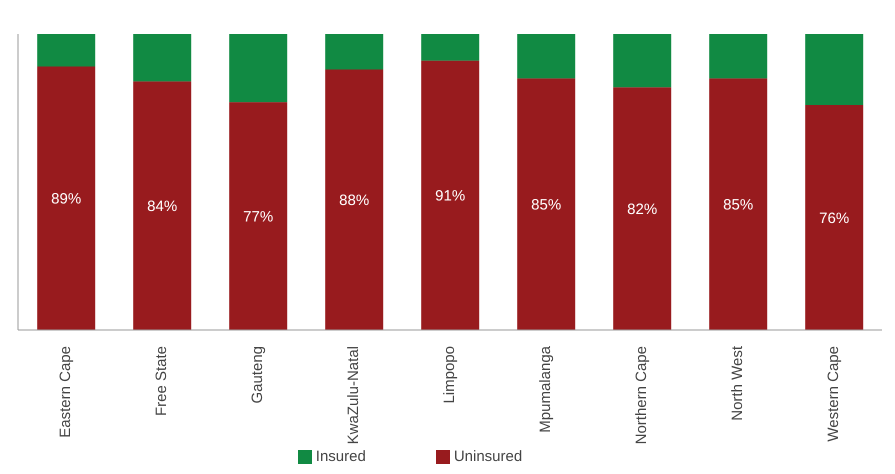 This screenshot has height=474, width=895. What do you see at coordinates (449, 375) in the screenshot?
I see `x-tick-label: Limpopo` at bounding box center [449, 375].